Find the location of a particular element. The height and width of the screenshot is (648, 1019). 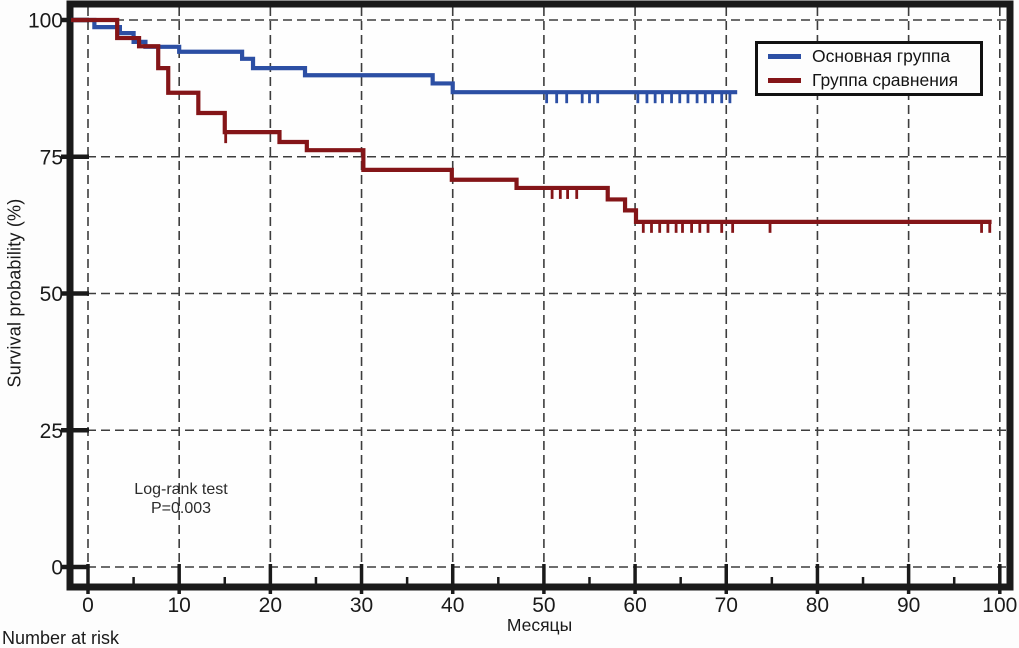

log-rank-annotation: Log-rank test P=0.003 is located at coordinates (181, 499).